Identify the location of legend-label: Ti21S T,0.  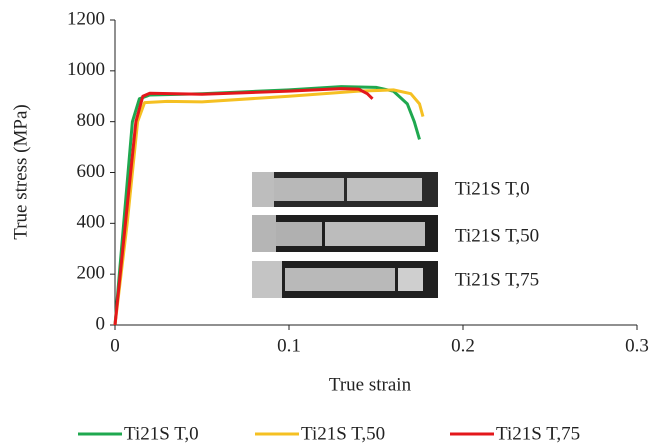
(161, 433).